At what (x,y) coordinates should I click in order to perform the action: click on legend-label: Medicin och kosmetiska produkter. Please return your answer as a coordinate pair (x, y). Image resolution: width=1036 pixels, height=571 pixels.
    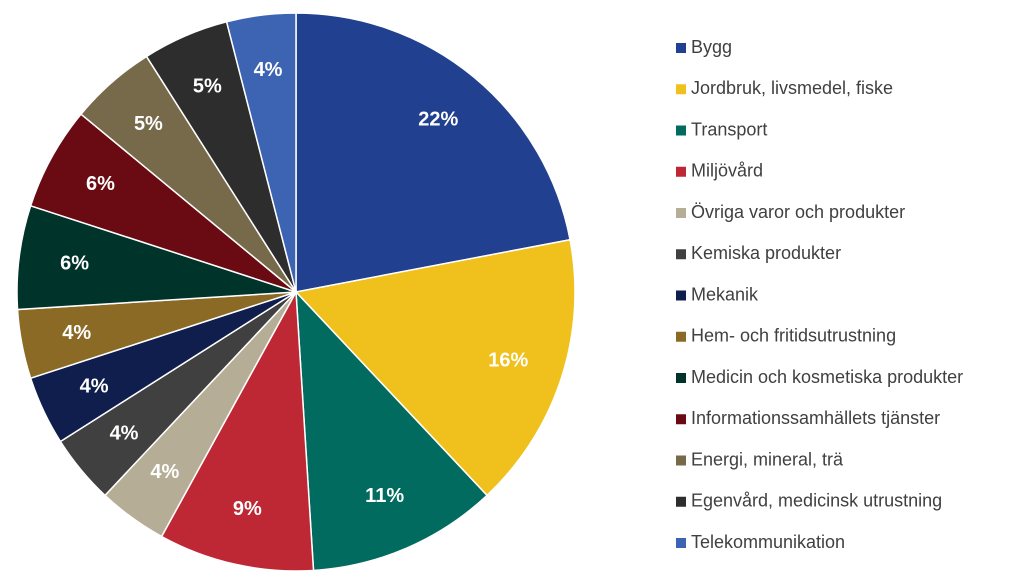
    Looking at the image, I should click on (827, 377).